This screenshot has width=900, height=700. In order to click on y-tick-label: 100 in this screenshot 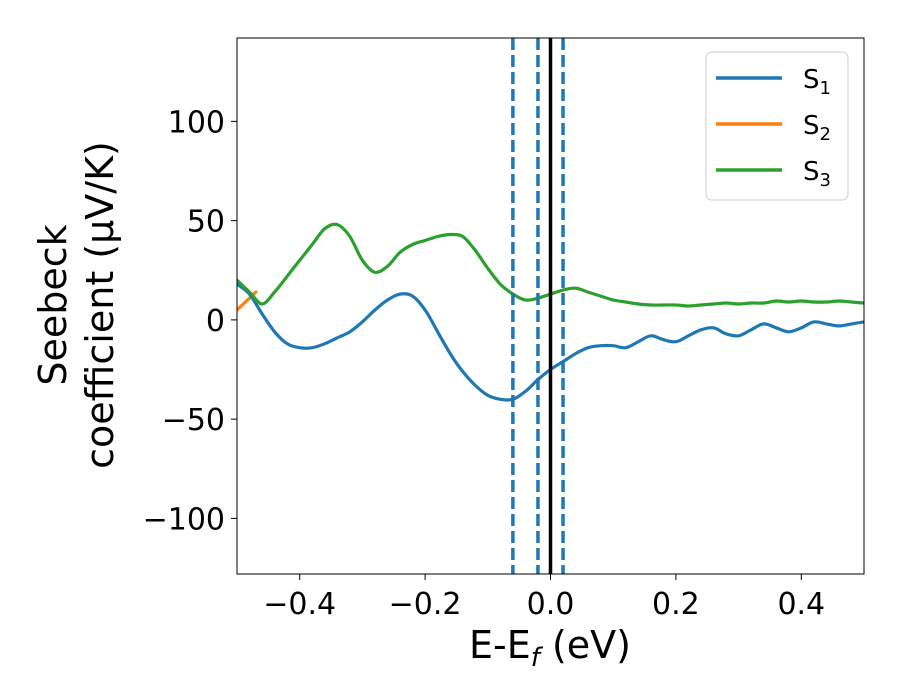, I will do `click(196, 122)`.